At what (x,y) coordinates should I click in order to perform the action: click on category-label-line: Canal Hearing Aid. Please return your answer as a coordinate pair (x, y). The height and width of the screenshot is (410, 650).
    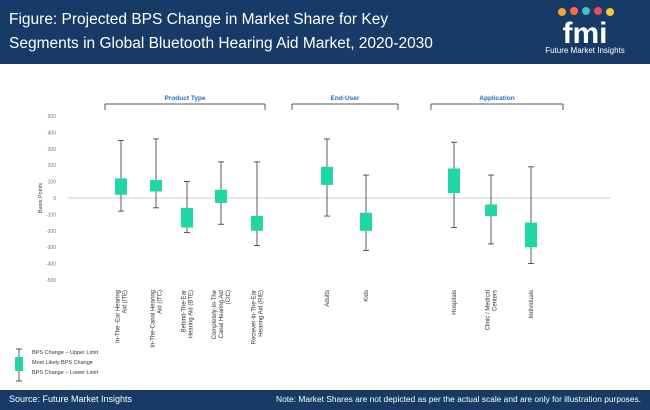
    Looking at the image, I should click on (222, 314).